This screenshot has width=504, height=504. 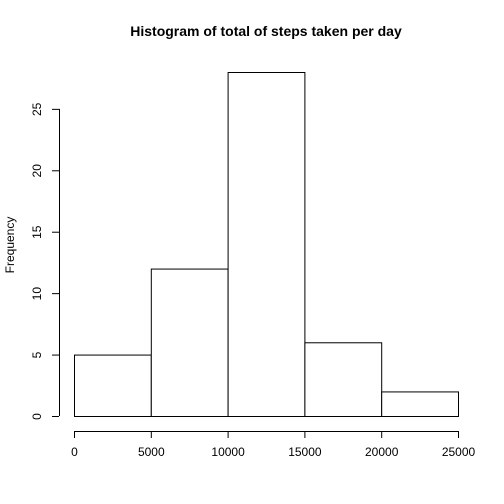 I want to click on x-tick-label: 20000, so click(x=382, y=452).